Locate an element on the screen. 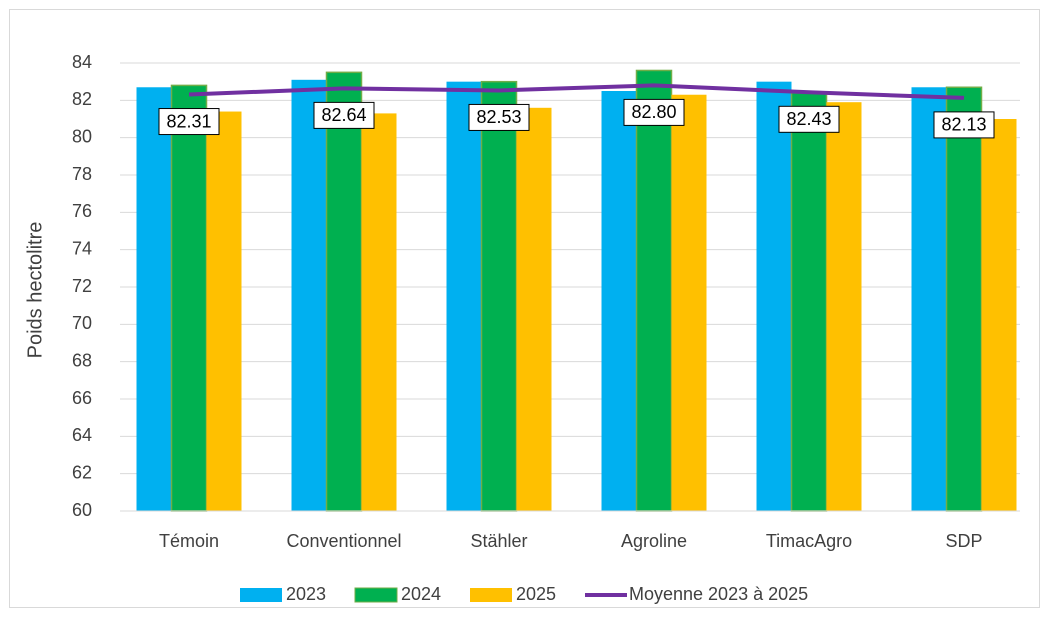  y-tick-label: 70 is located at coordinates (82, 323).